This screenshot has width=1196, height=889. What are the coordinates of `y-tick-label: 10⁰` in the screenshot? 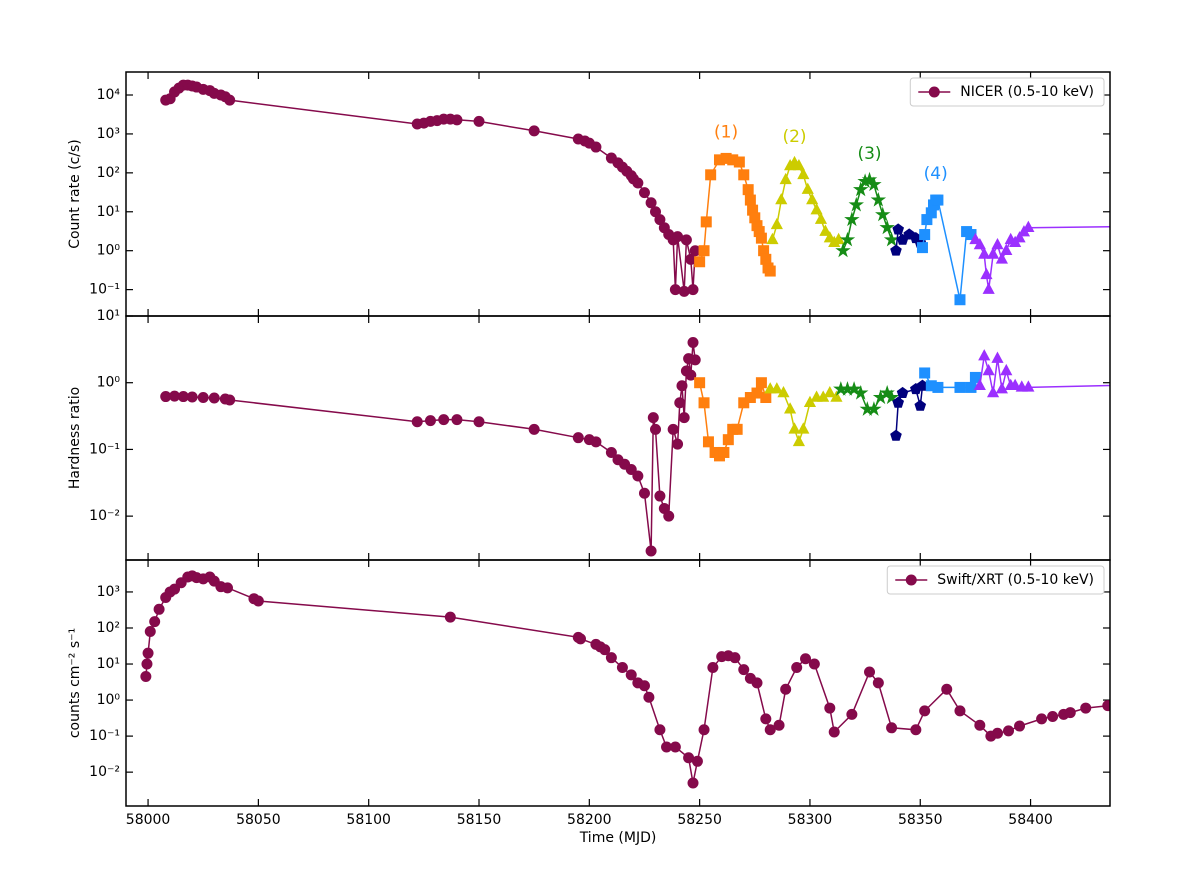 It's located at (109, 251).